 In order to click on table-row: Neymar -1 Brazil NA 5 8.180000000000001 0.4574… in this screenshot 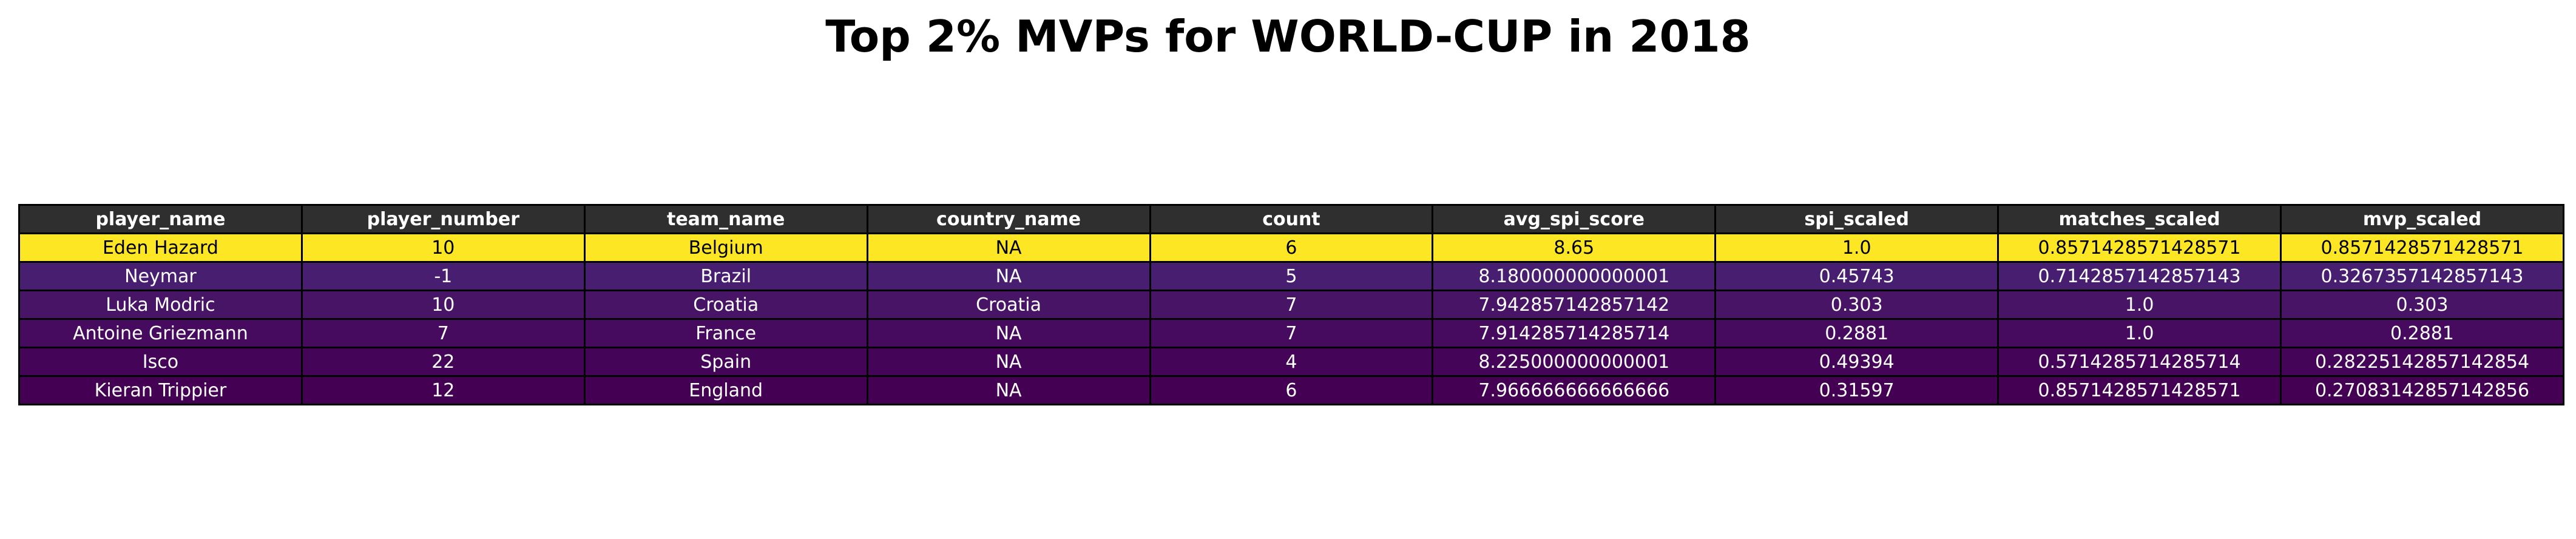, I will do `click(1291, 276)`.